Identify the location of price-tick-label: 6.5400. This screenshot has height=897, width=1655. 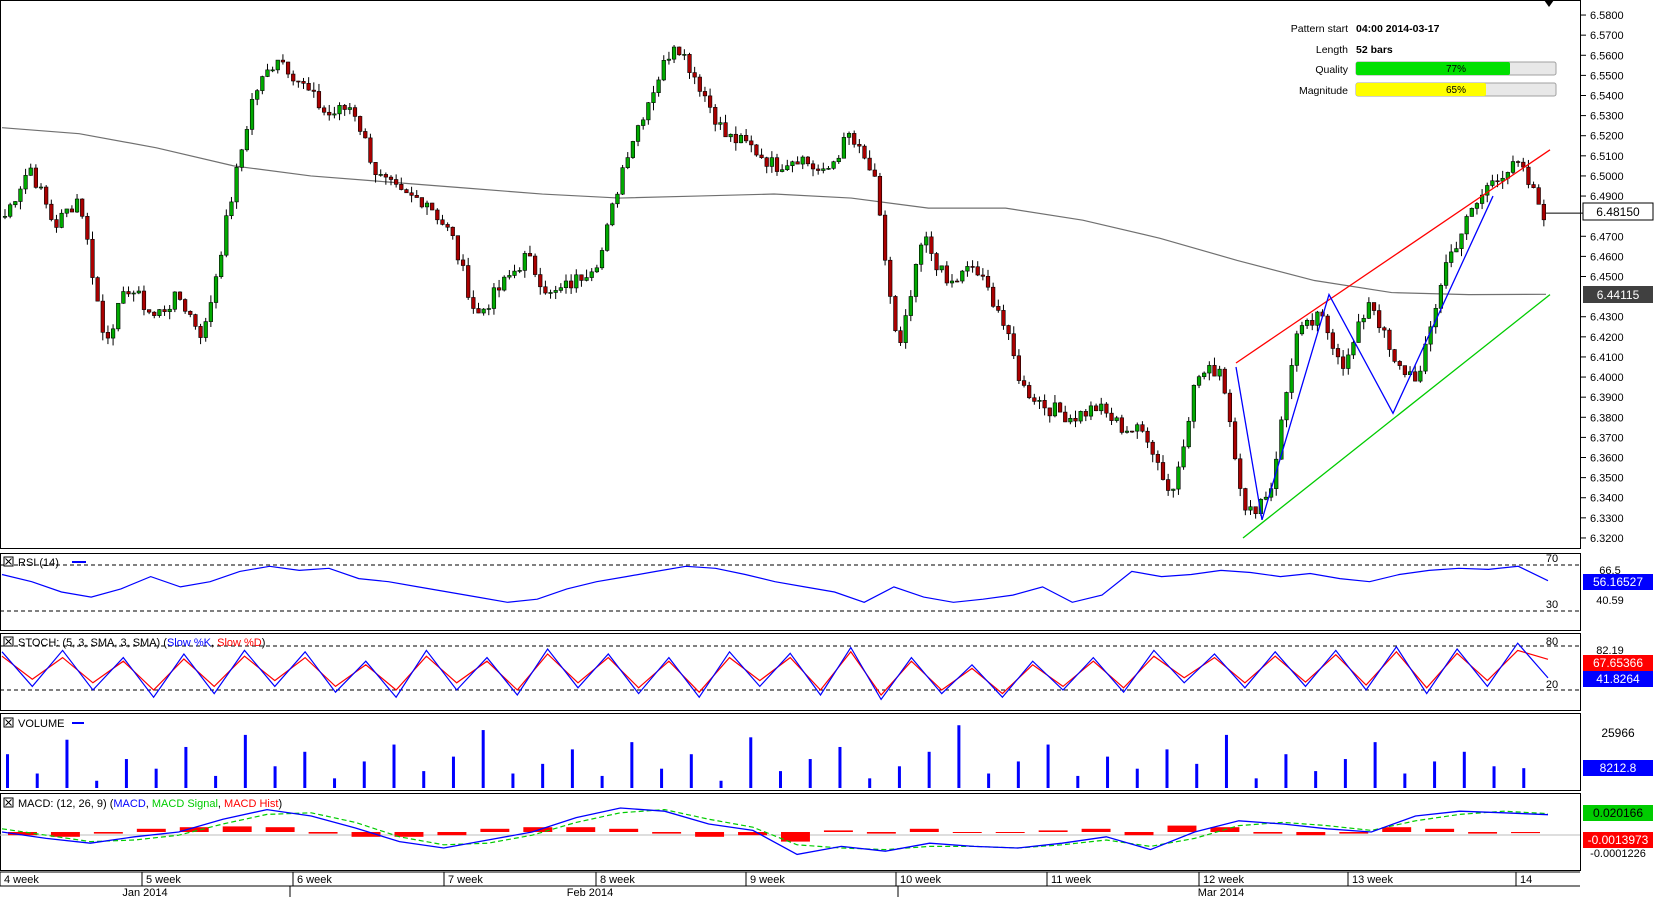
(1607, 96).